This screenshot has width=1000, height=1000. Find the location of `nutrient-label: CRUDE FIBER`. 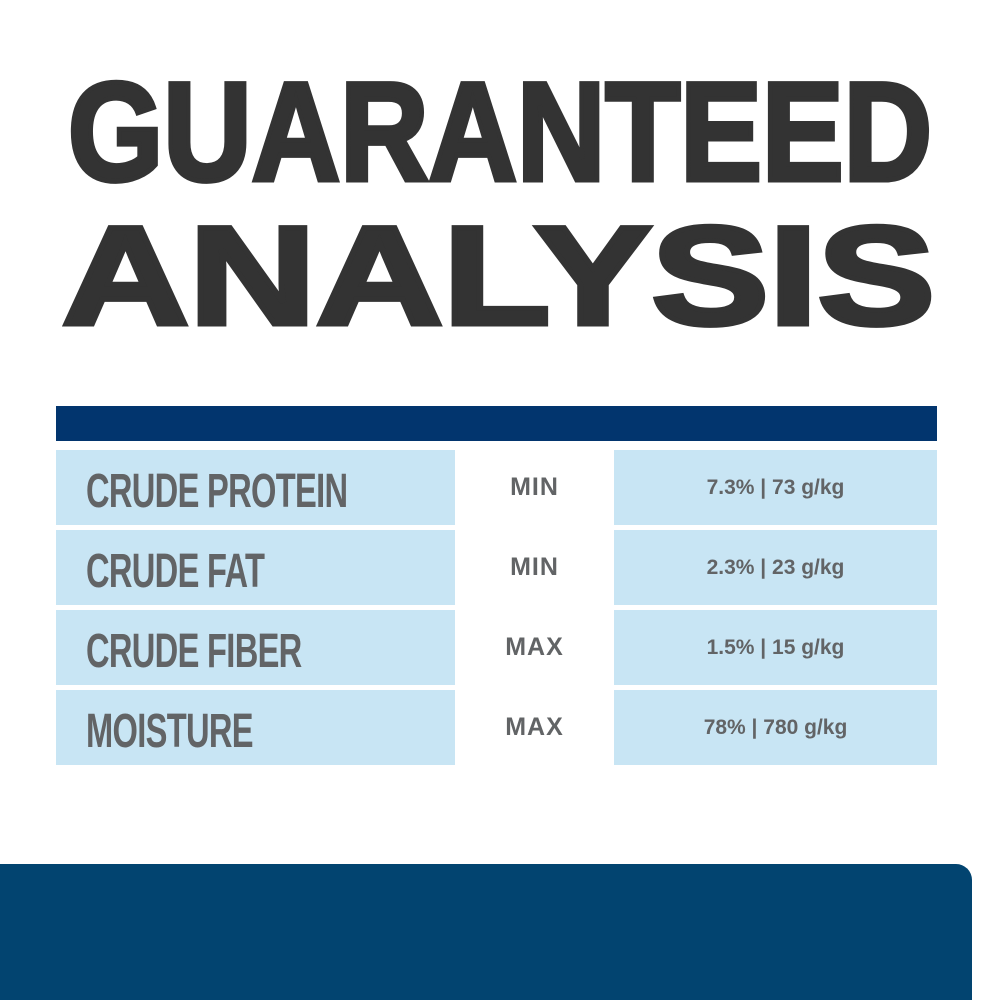

nutrient-label: CRUDE FIBER is located at coordinates (194, 651).